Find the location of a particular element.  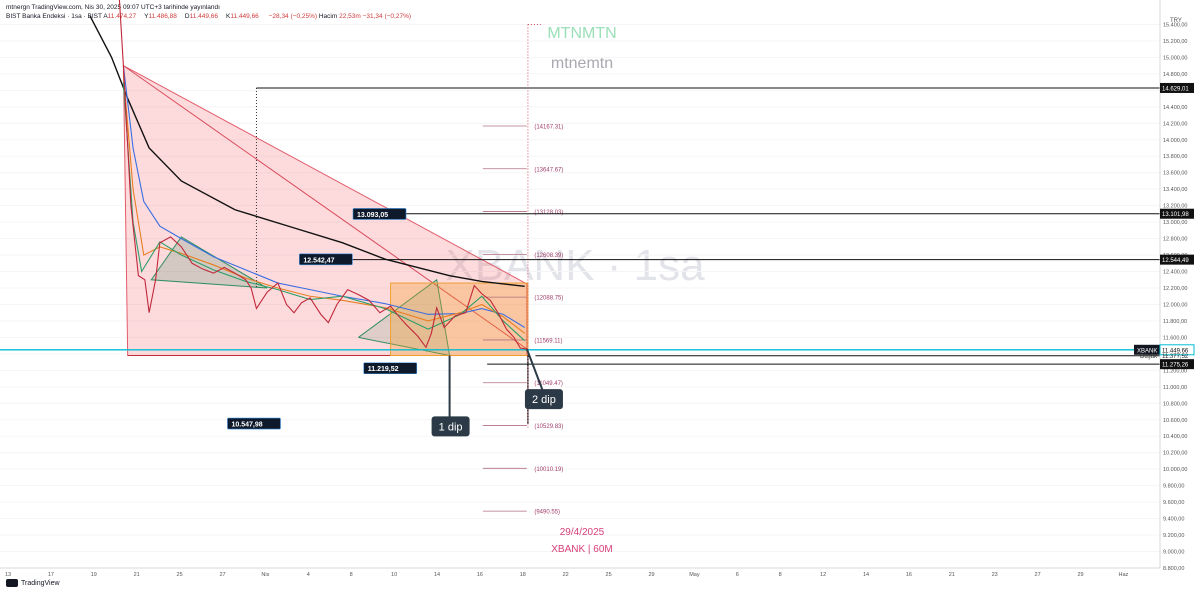

volume-label: Hacim is located at coordinates (328, 16).